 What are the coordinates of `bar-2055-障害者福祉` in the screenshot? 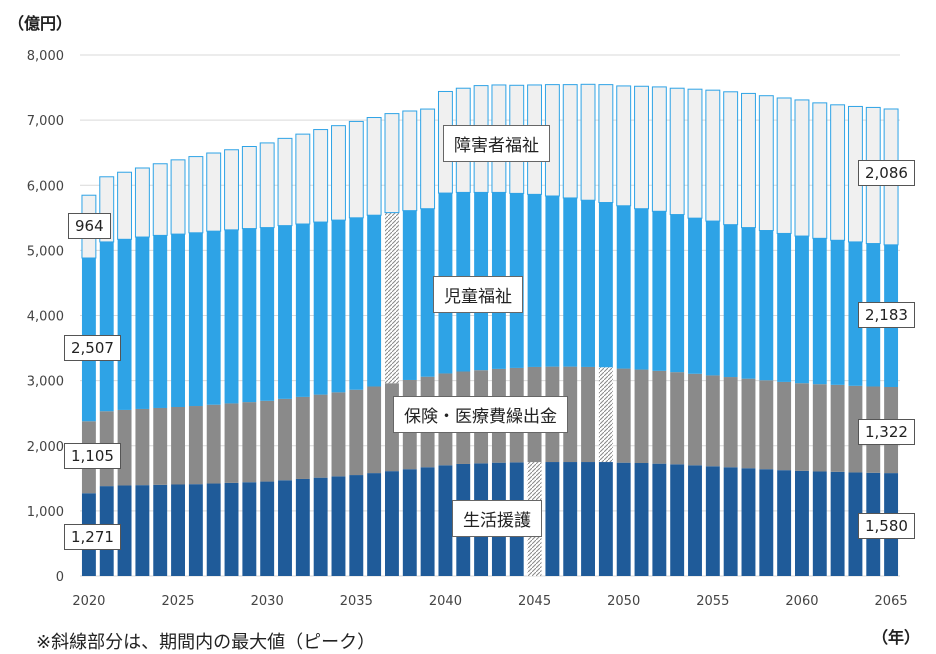 It's located at (713, 155).